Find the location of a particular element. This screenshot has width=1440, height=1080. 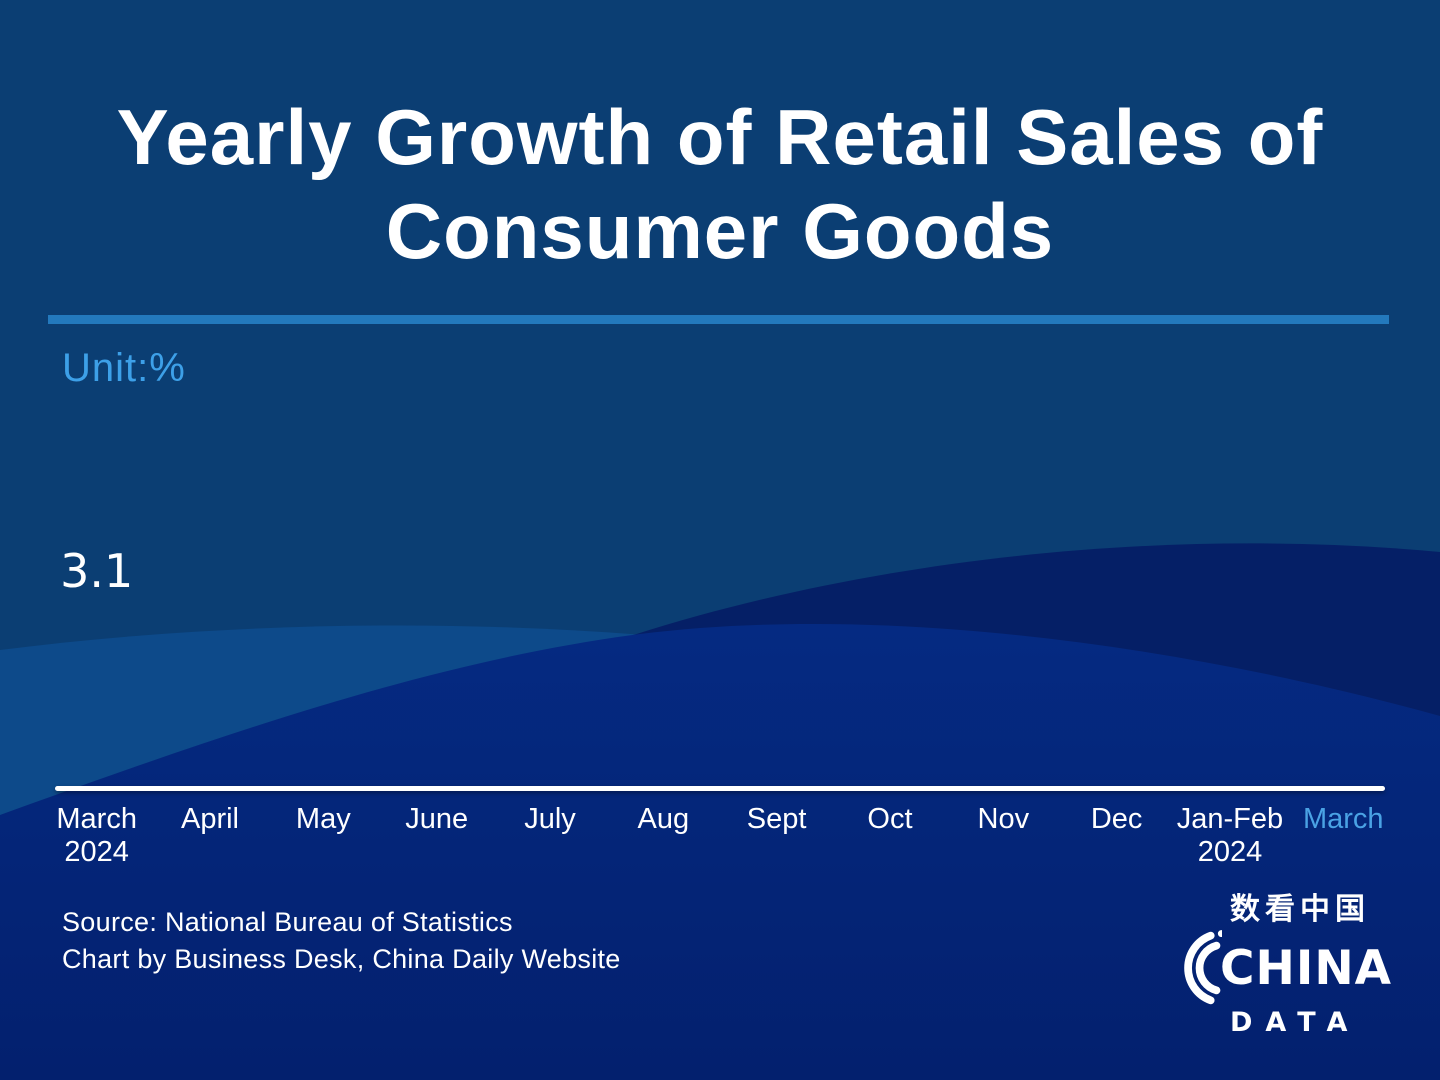

axis-label-may: May is located at coordinates (323, 819).